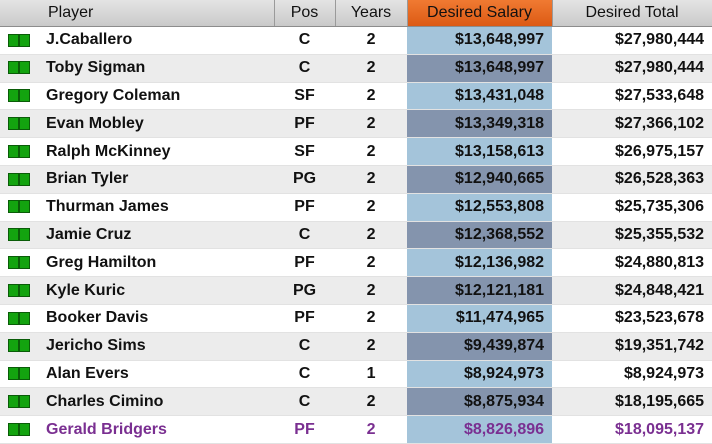 The width and height of the screenshot is (712, 444). I want to click on desired-salary: $8,924,973, so click(480, 374).